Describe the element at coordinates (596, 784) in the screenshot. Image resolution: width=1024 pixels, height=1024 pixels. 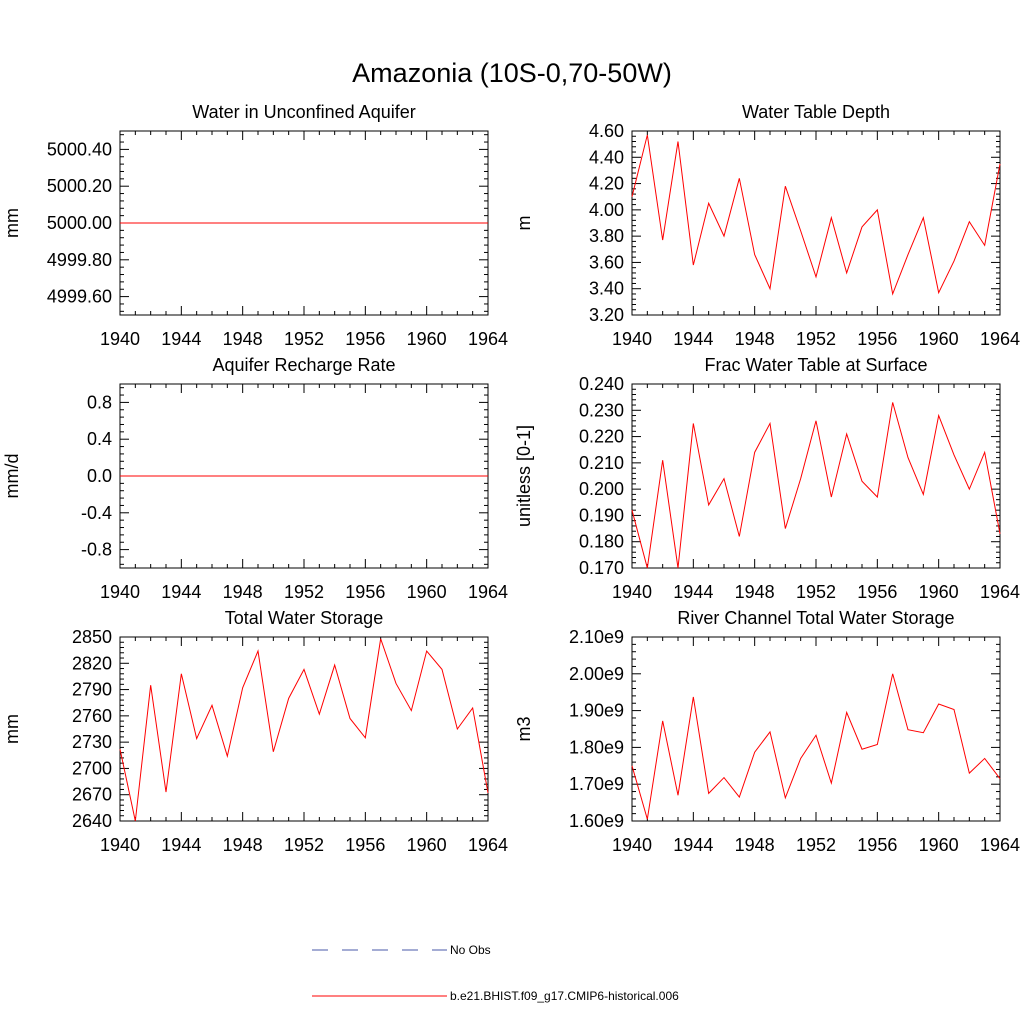
I see `y-tick-label: 1.70e9` at that location.